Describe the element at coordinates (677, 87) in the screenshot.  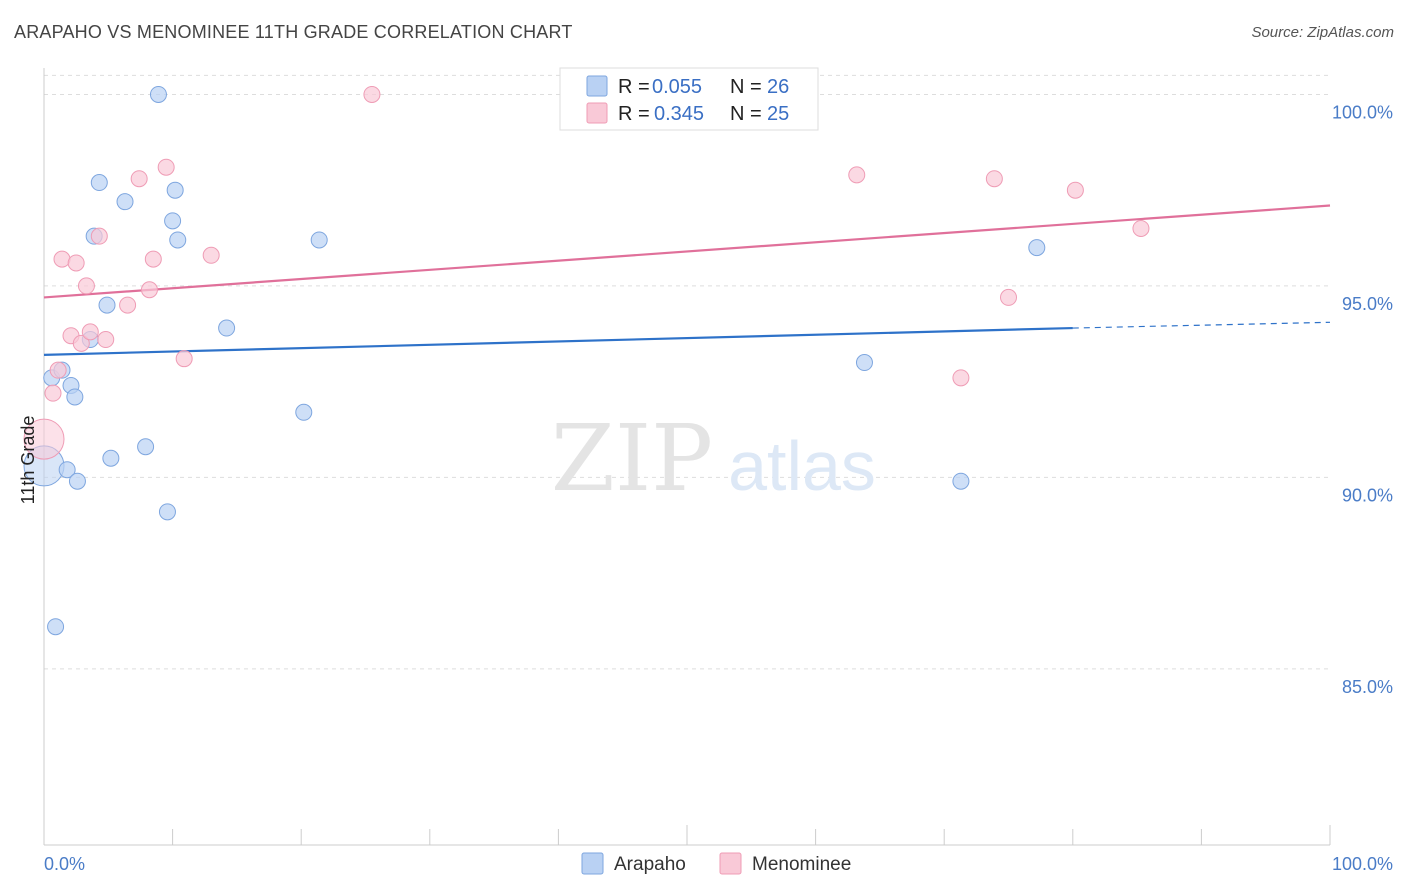
I see `legend-r-value-arapaho: 0.055` at that location.